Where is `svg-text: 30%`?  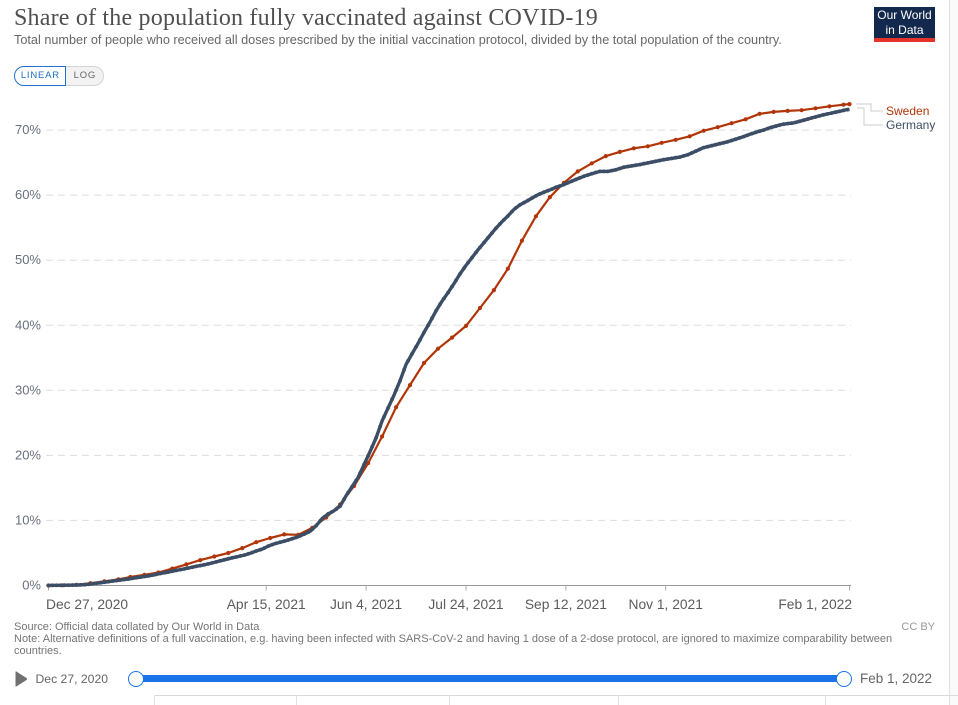 svg-text: 30% is located at coordinates (28, 389).